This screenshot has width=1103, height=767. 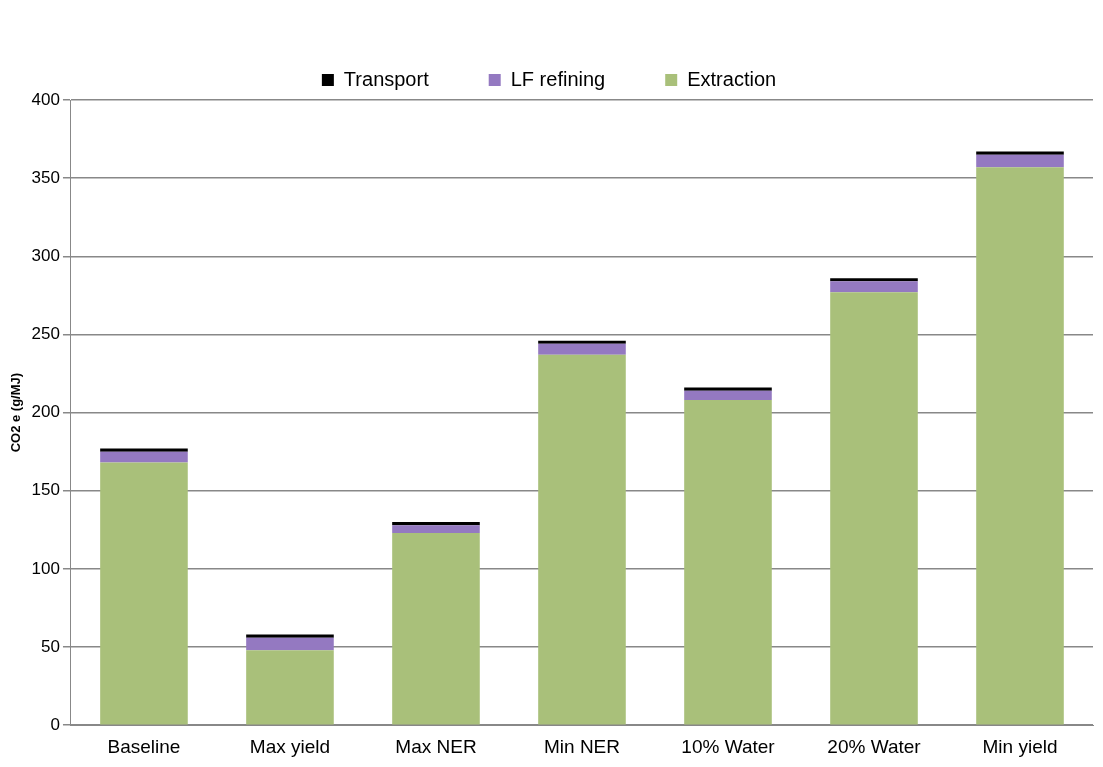 I want to click on legend-label: Extraction, so click(x=732, y=78).